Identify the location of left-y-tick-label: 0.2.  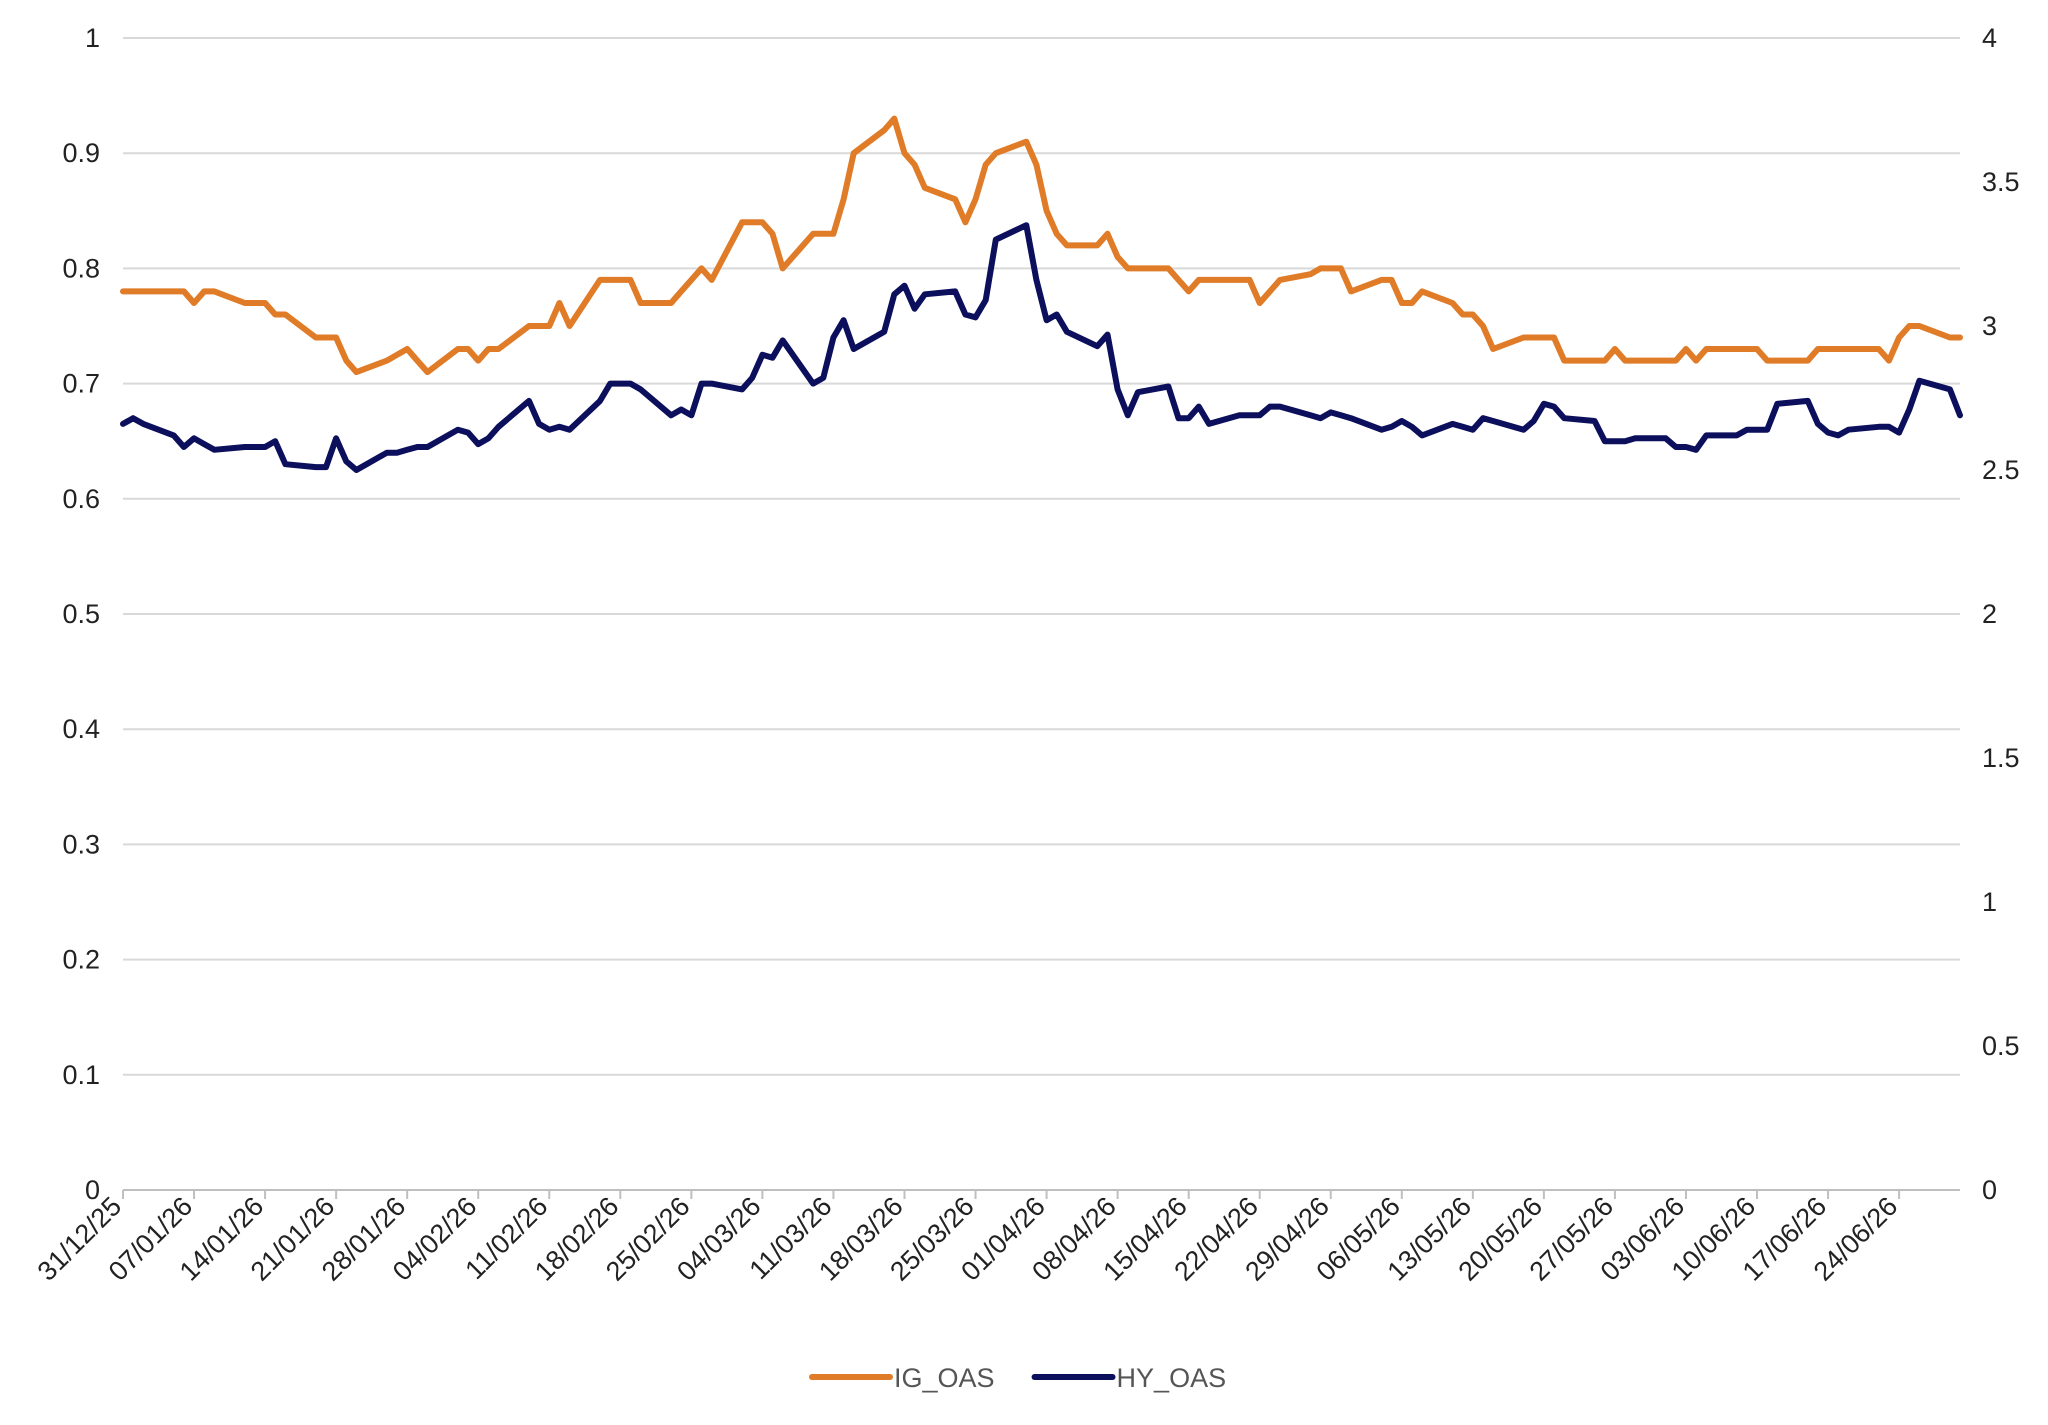
(81, 960).